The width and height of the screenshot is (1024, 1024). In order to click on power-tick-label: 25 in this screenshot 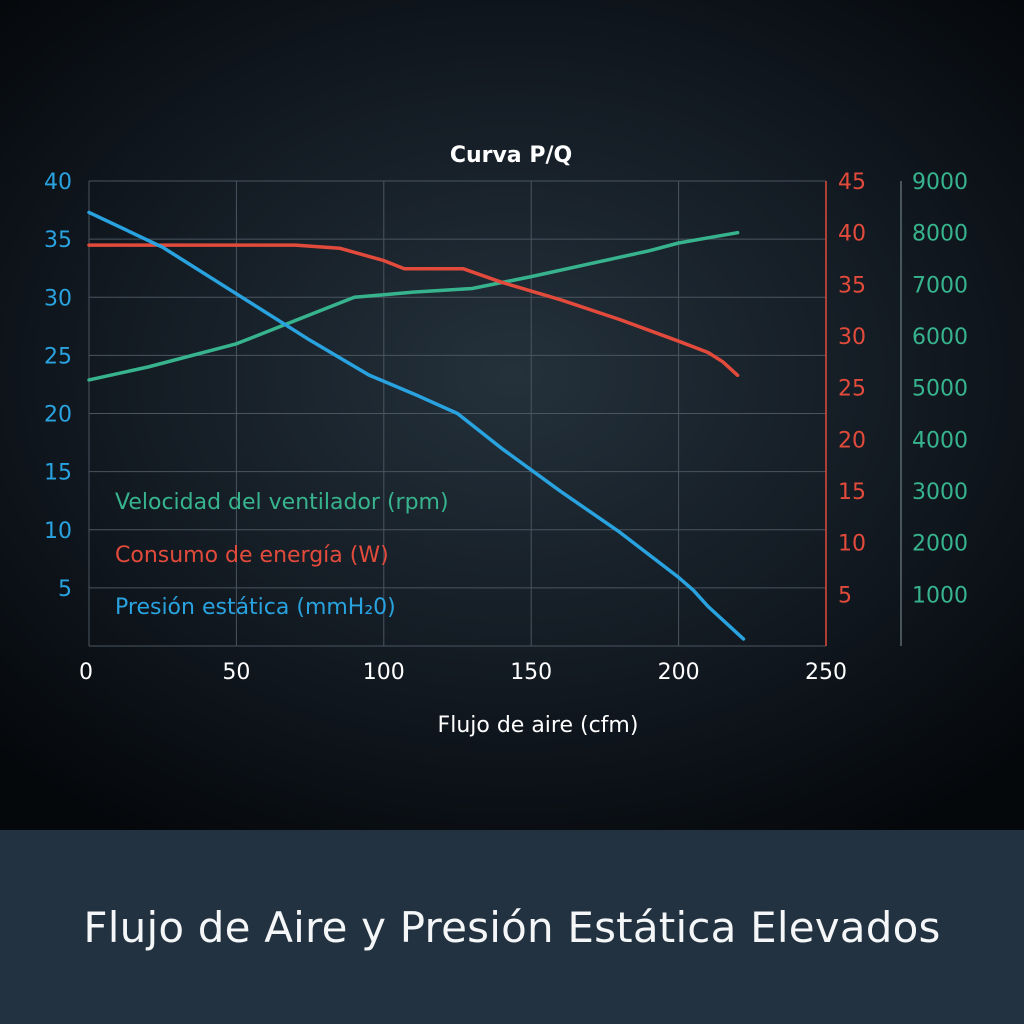, I will do `click(852, 389)`.